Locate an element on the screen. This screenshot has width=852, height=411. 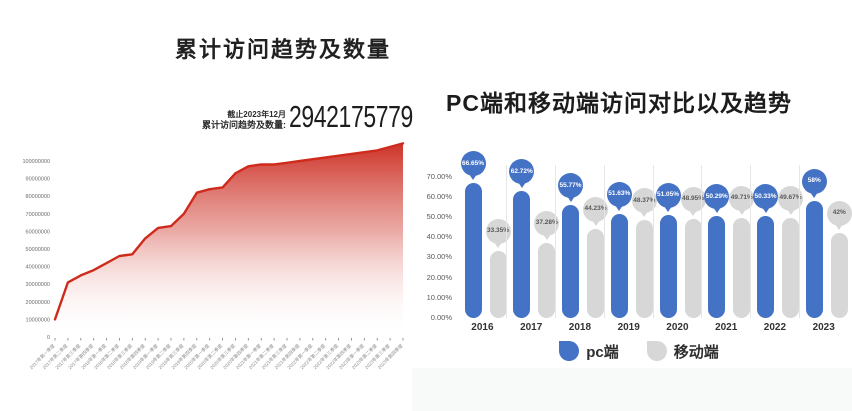
balloon-value-label: 44.23% is located at coordinates (595, 208).